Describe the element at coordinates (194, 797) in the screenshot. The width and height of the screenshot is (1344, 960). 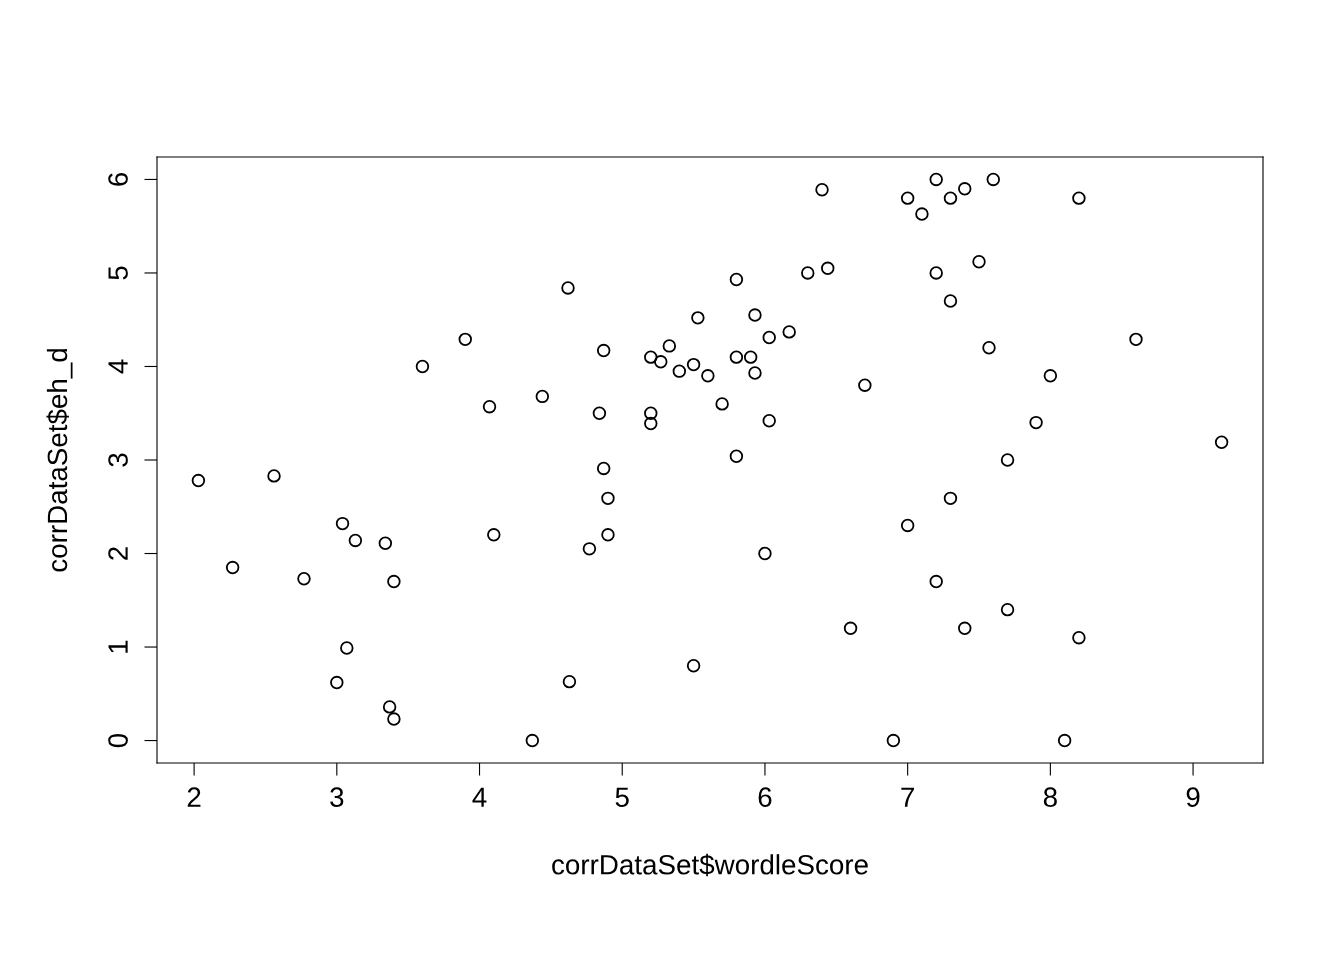
I see `x-tick-label: 2` at that location.